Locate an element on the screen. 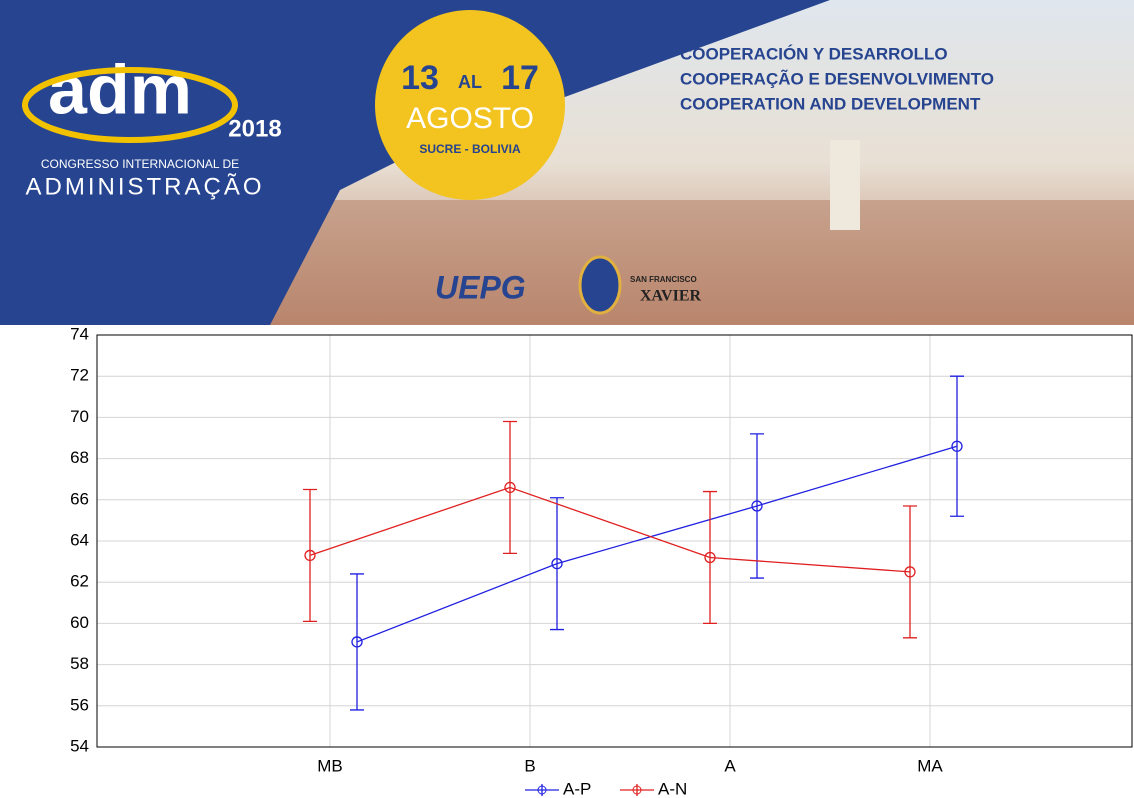 This screenshot has height=798, width=1134. y-tick-label: 58 is located at coordinates (79, 663).